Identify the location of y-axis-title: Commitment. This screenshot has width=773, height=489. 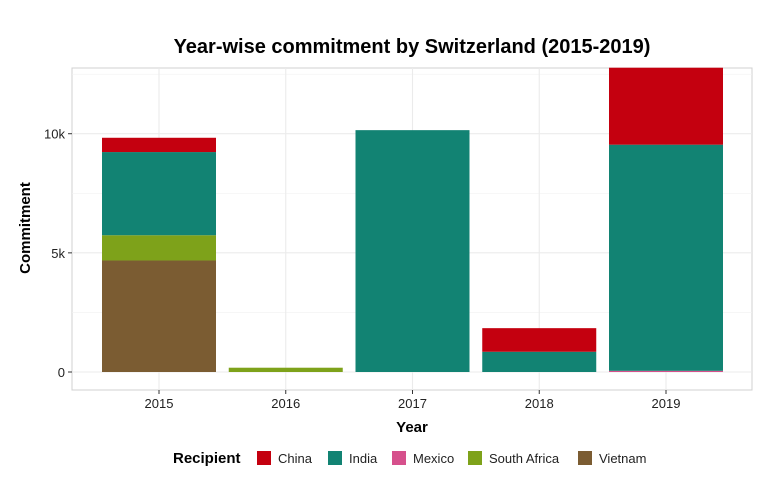
(25, 228).